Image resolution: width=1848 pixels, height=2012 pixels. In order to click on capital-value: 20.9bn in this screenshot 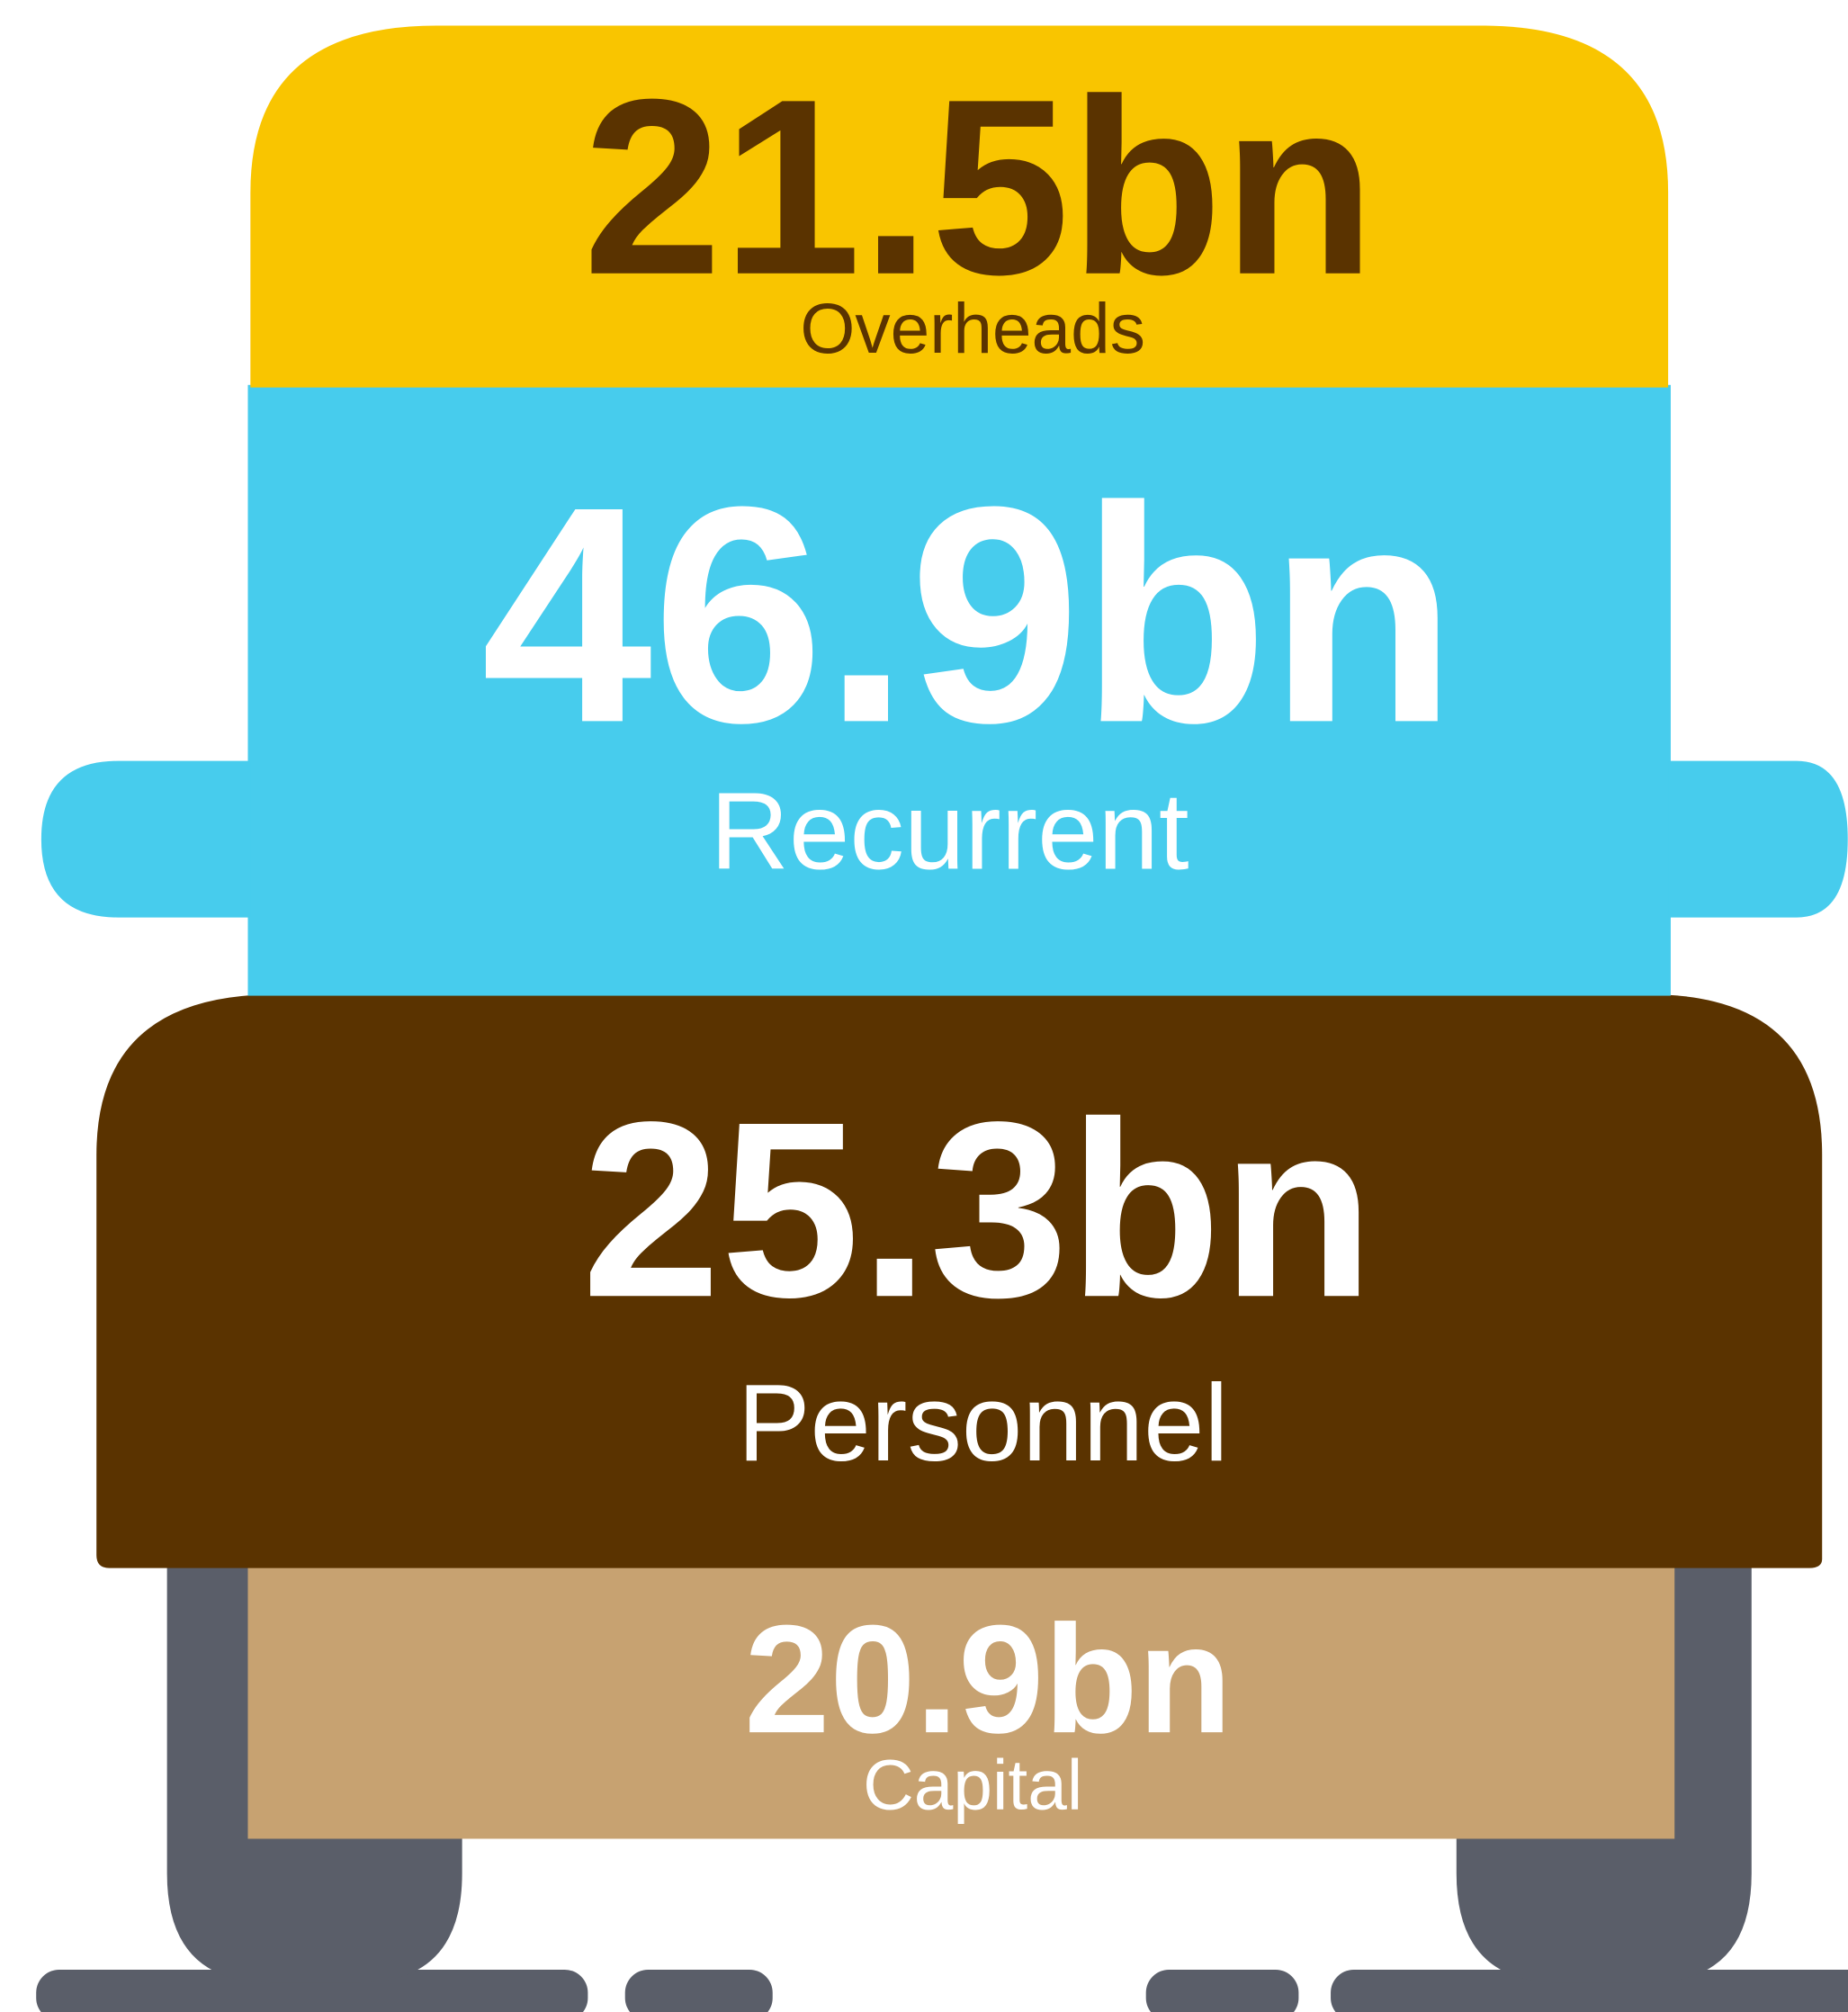, I will do `click(988, 1679)`.